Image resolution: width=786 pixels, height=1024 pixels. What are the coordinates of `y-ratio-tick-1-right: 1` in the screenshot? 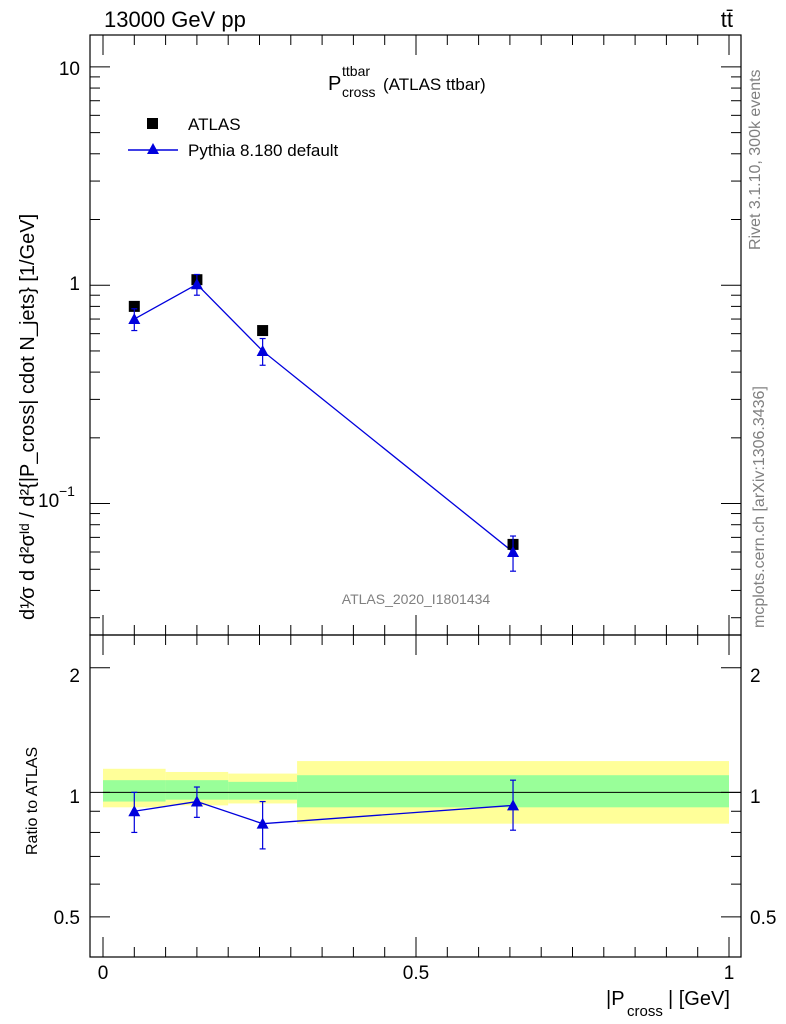 It's located at (755, 797).